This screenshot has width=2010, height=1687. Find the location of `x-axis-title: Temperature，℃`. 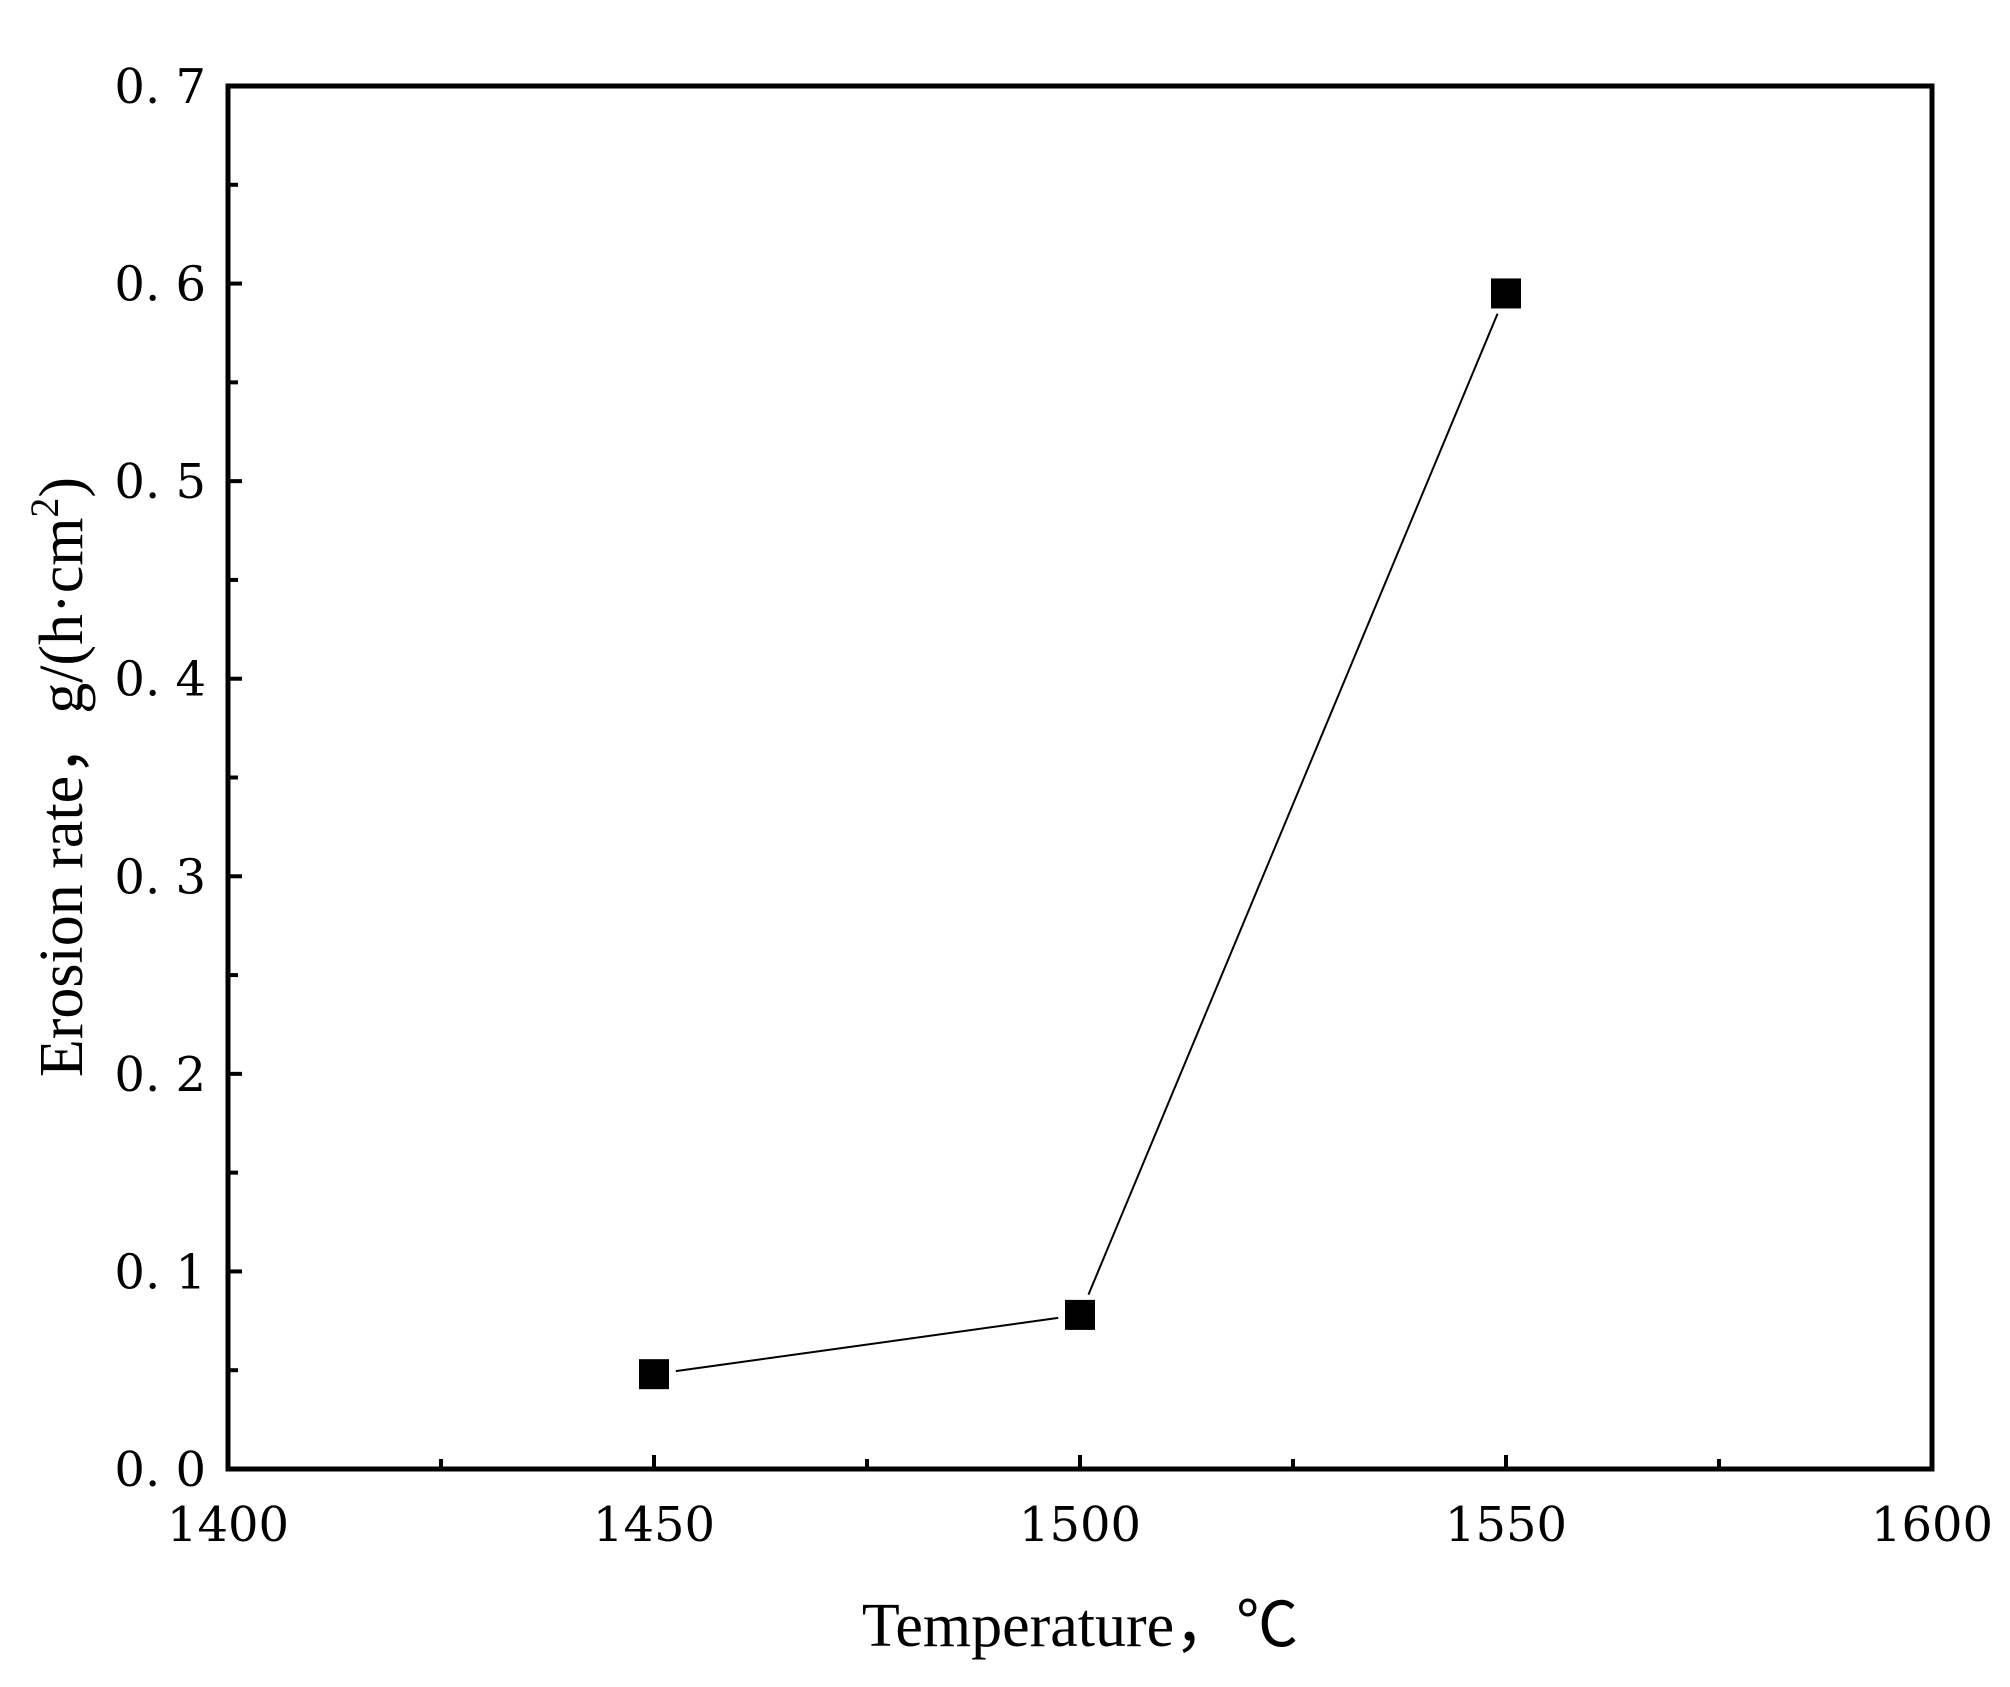

x-axis-title: Temperature，℃ is located at coordinates (1080, 1626).